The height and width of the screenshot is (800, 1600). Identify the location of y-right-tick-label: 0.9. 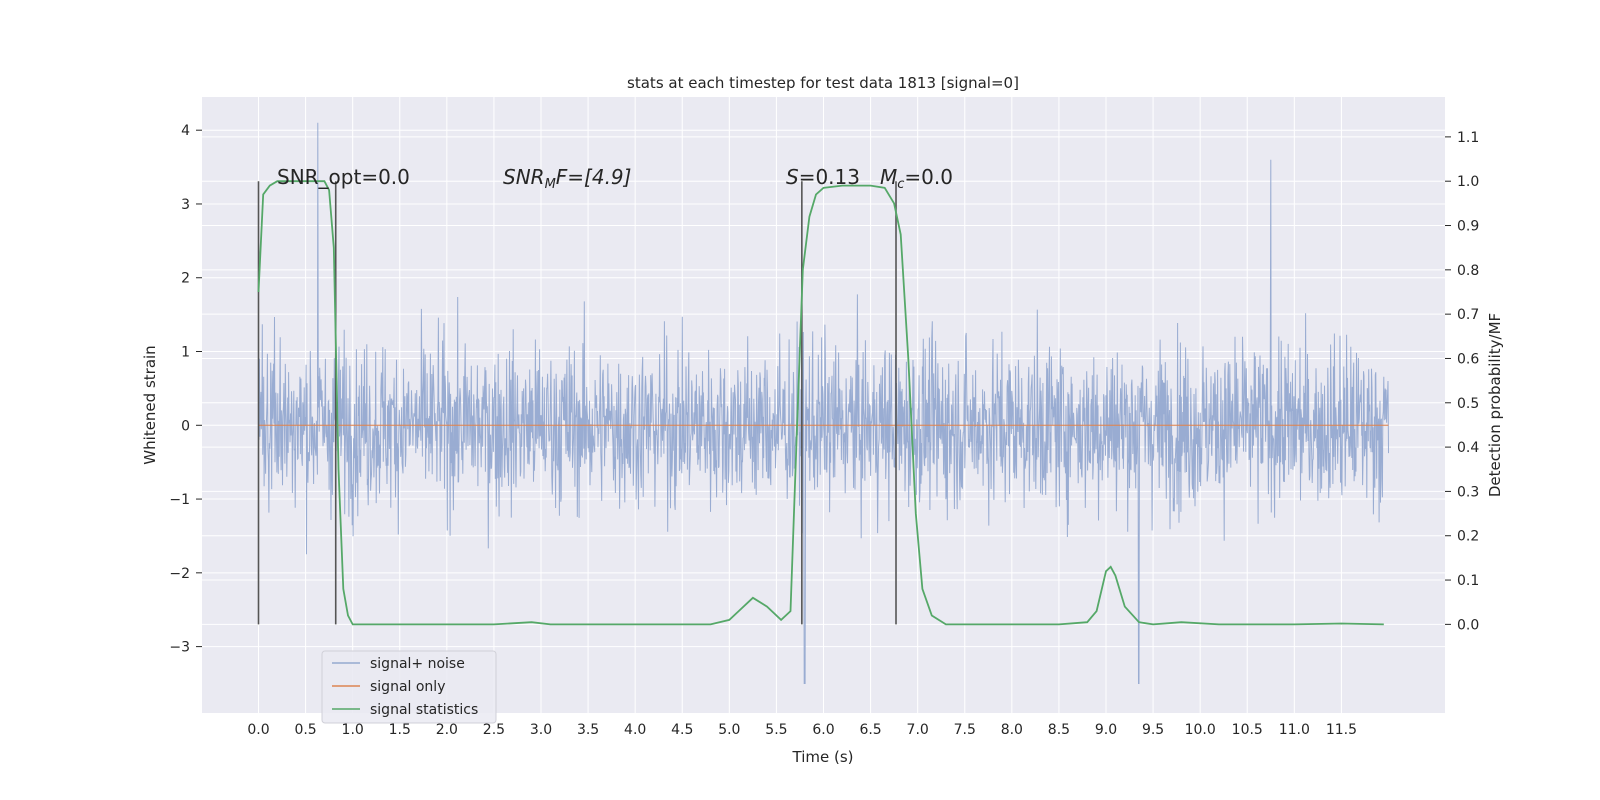
(1468, 227).